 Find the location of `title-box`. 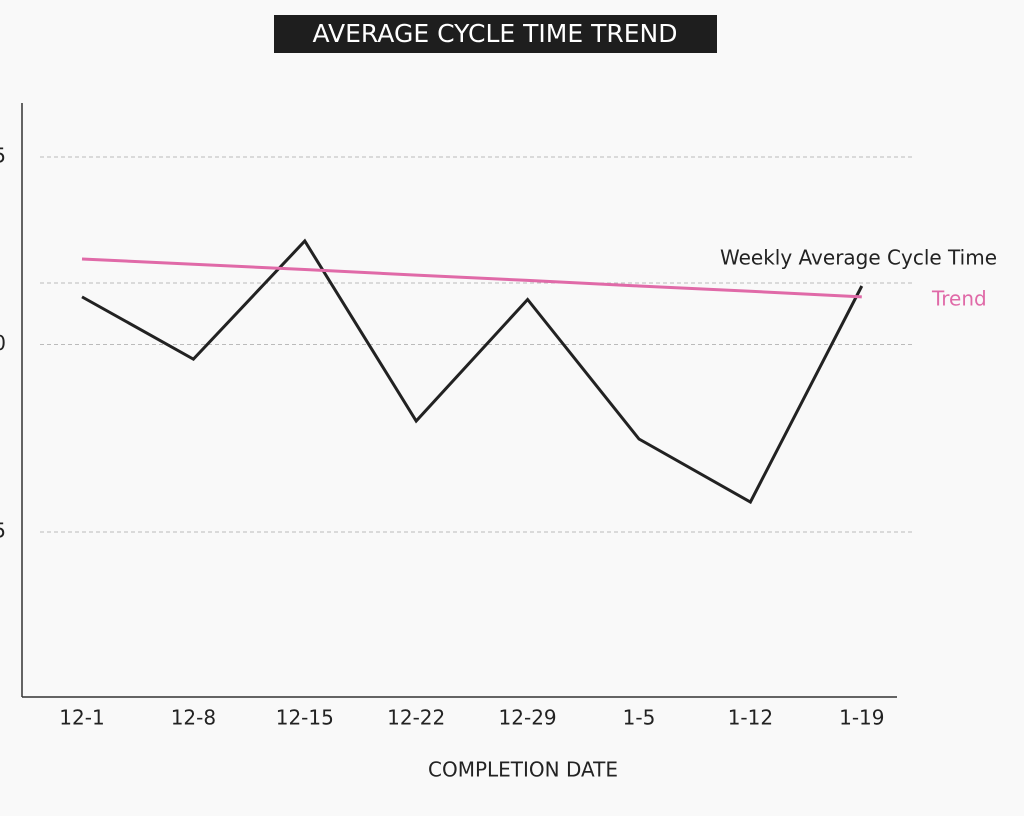

title-box is located at coordinates (495, 34).